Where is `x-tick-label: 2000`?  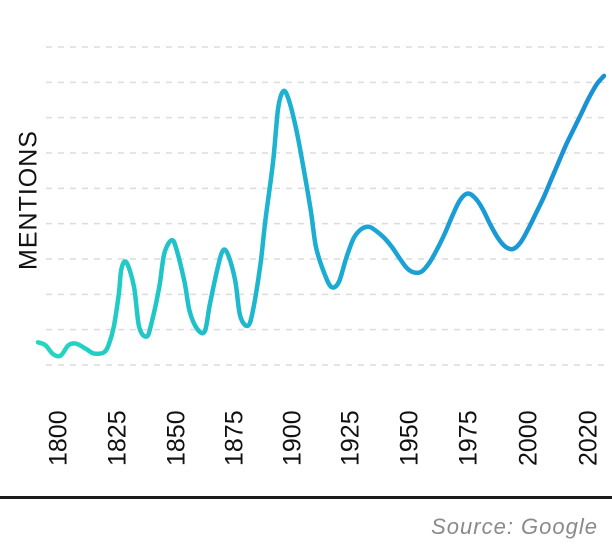
x-tick-label: 2000 is located at coordinates (529, 438).